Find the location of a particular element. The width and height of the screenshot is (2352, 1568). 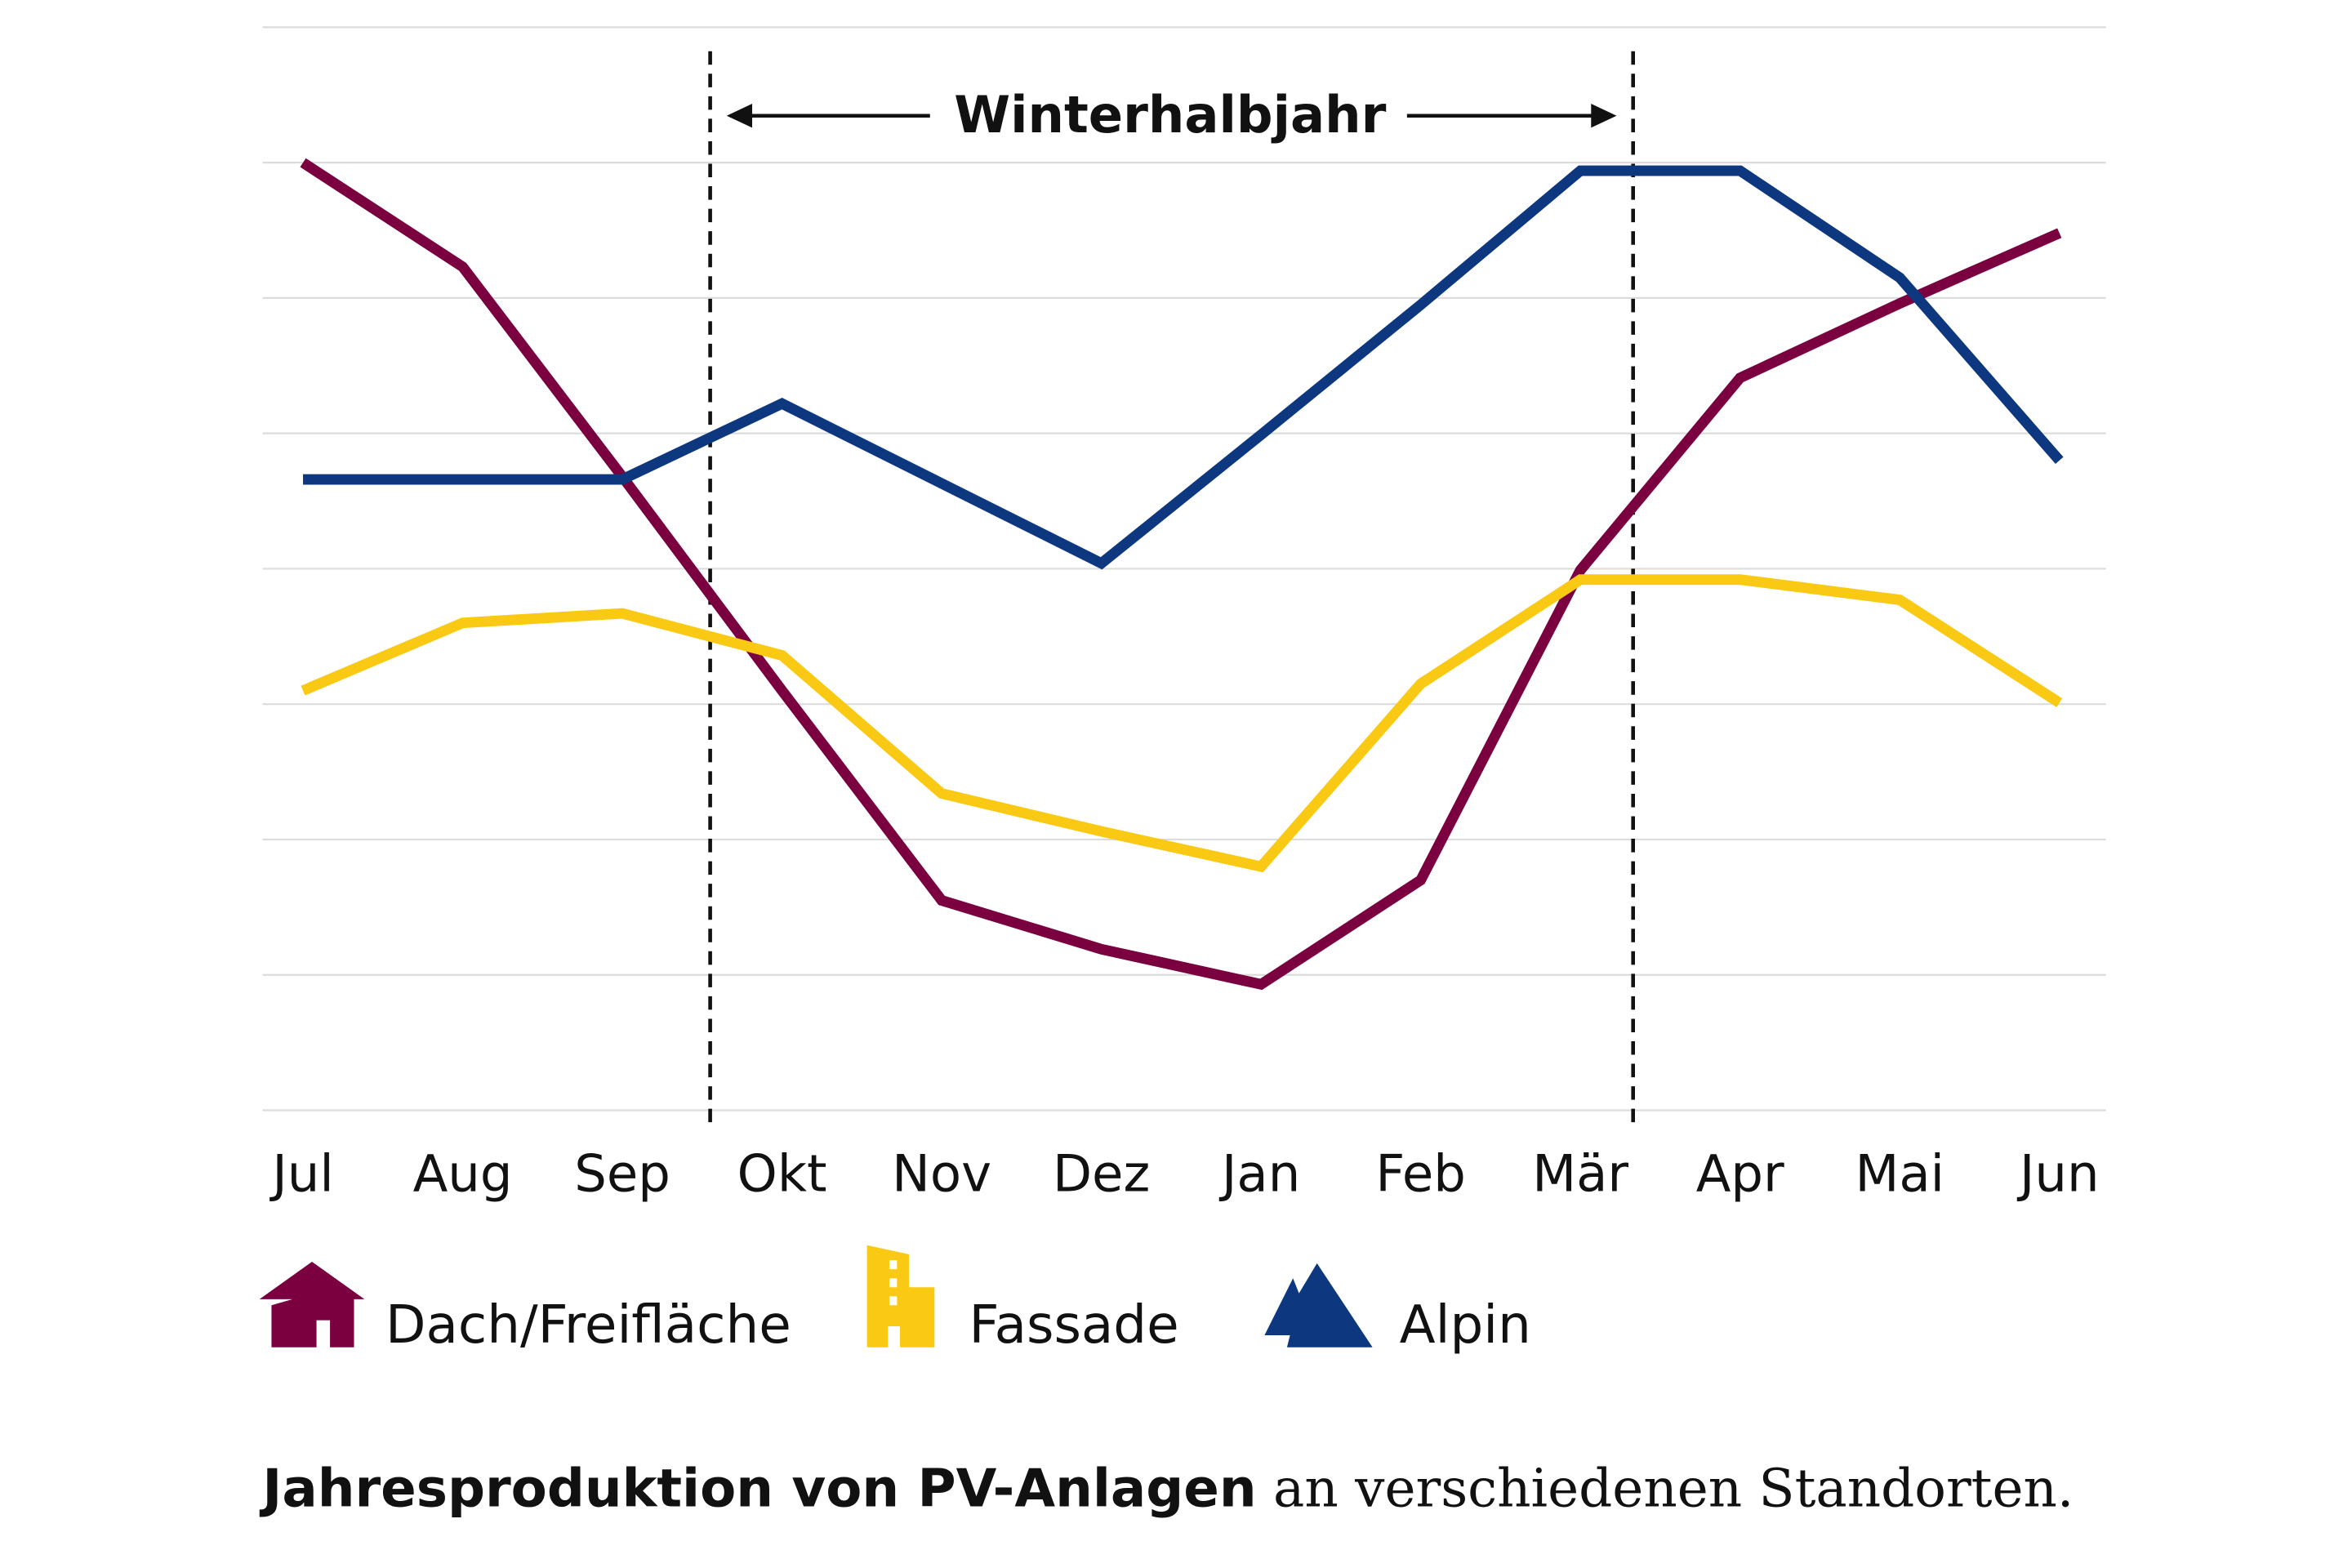

legend-label-dach: Dach/Freifläche is located at coordinates (588, 1325).